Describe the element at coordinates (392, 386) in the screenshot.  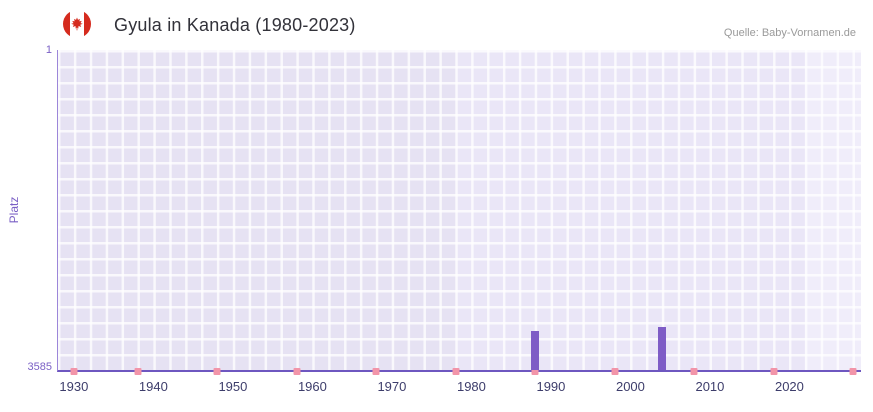
I see `x-tick-label: 1970` at that location.